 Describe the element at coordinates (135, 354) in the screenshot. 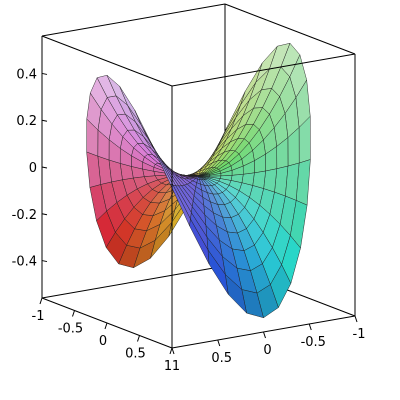

I see `x-tick-label: 0.5` at that location.